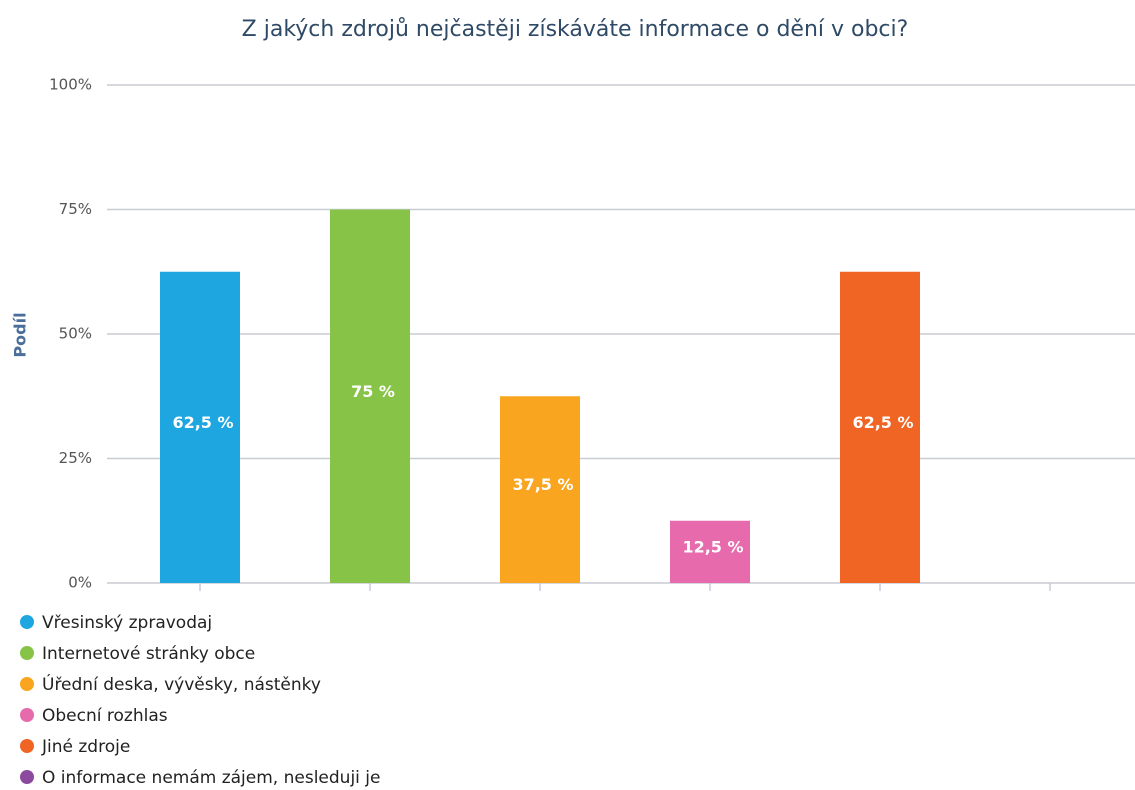 The width and height of the screenshot is (1135, 790). I want to click on data-label: 75 %, so click(373, 391).